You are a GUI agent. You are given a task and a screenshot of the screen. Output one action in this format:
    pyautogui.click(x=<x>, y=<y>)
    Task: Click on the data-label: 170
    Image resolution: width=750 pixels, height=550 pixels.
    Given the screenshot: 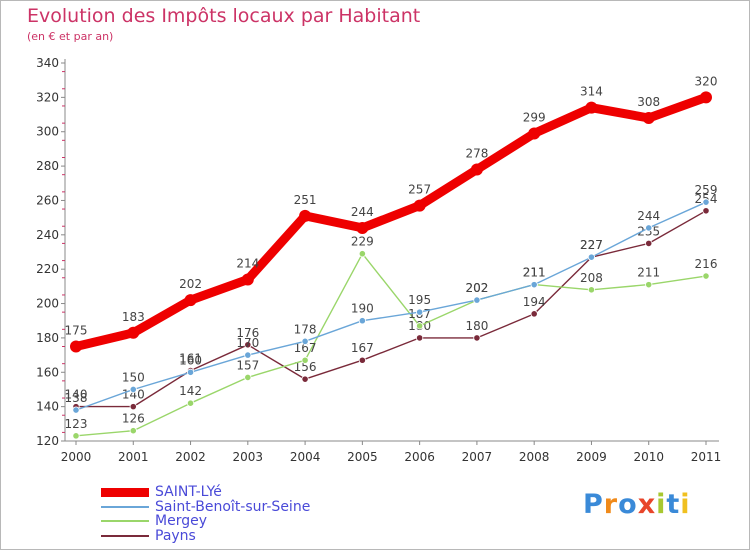 What is the action you would take?
    pyautogui.click(x=247, y=343)
    